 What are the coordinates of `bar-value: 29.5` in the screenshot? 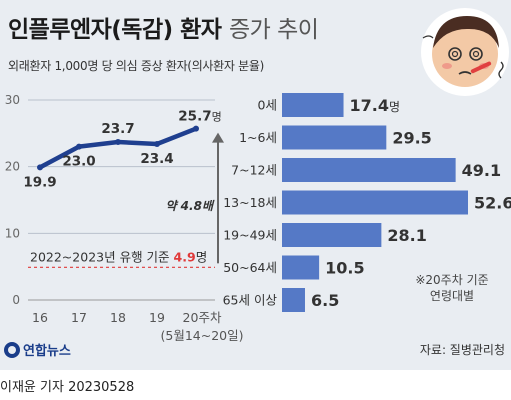 It's located at (411, 138).